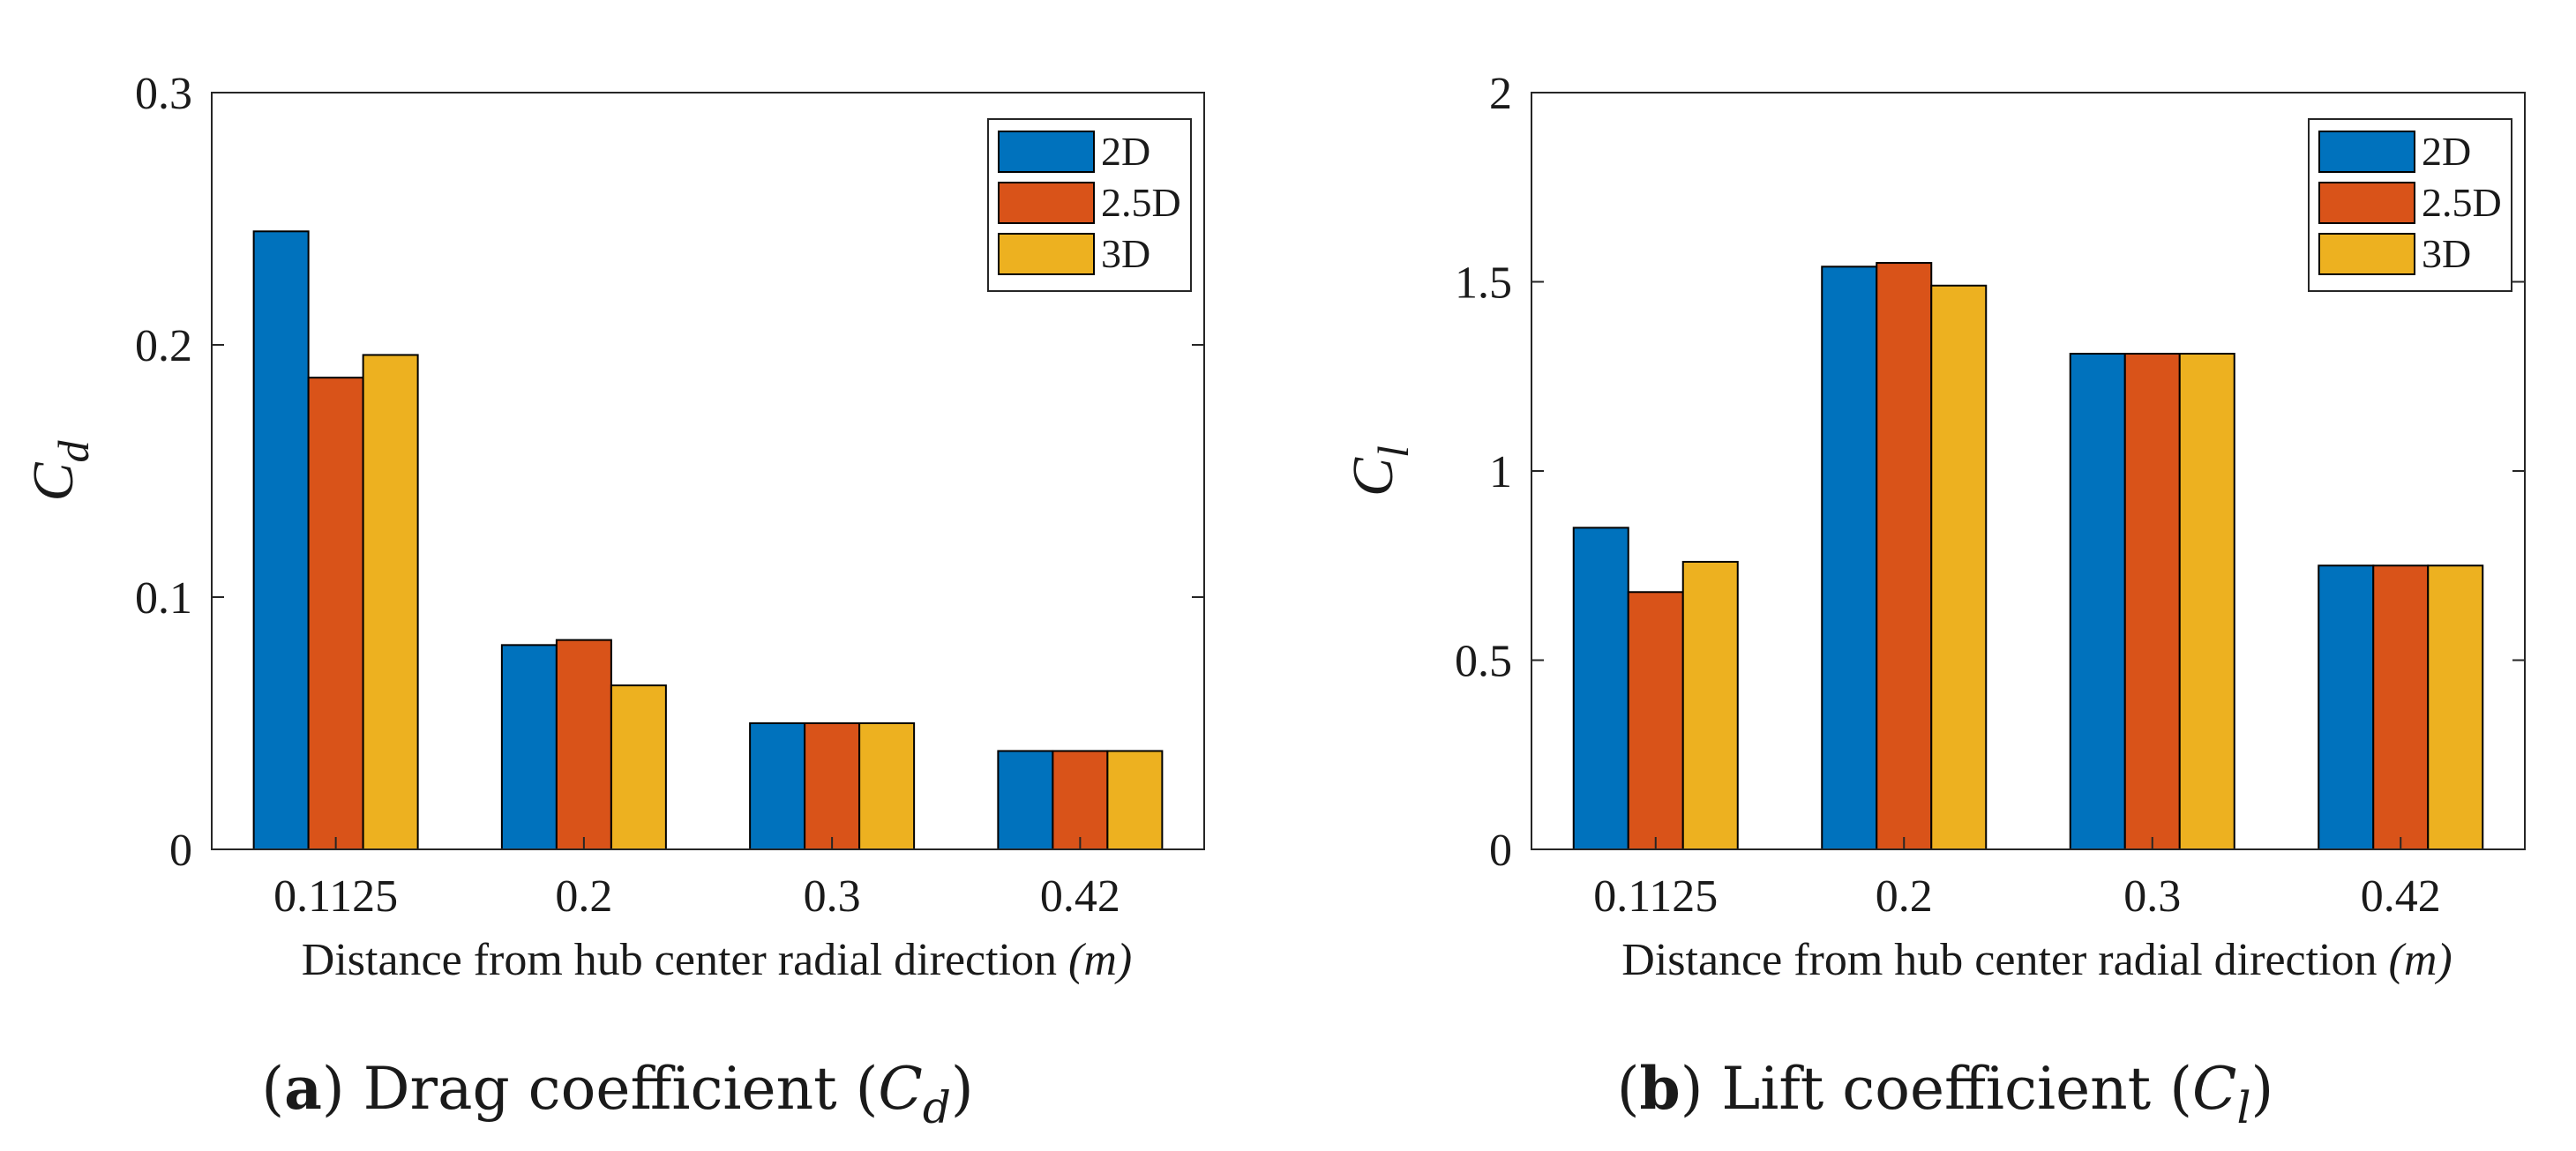  What do you see at coordinates (1501, 472) in the screenshot?
I see `y-tick-label: 1` at bounding box center [1501, 472].